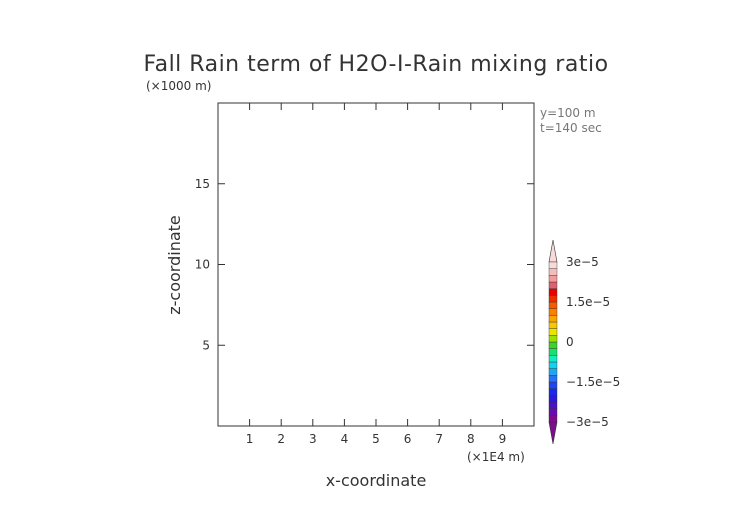 This screenshot has height=532, width=752. Describe the element at coordinates (174, 265) in the screenshot. I see `y-axis-label: z-coordinate` at that location.